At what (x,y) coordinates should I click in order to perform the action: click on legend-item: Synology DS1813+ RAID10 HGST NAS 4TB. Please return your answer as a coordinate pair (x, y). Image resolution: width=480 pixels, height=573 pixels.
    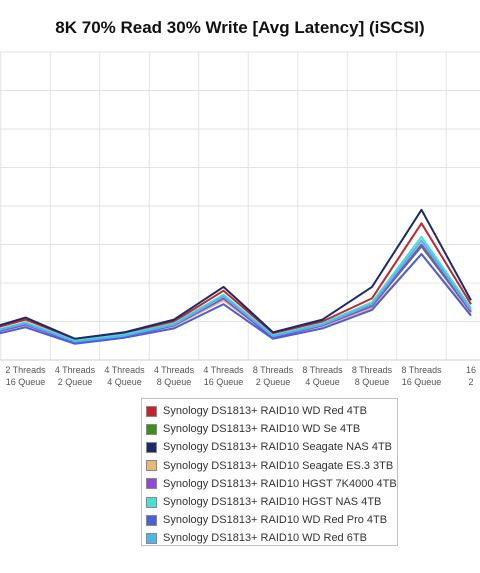
    Looking at the image, I should click on (271, 502).